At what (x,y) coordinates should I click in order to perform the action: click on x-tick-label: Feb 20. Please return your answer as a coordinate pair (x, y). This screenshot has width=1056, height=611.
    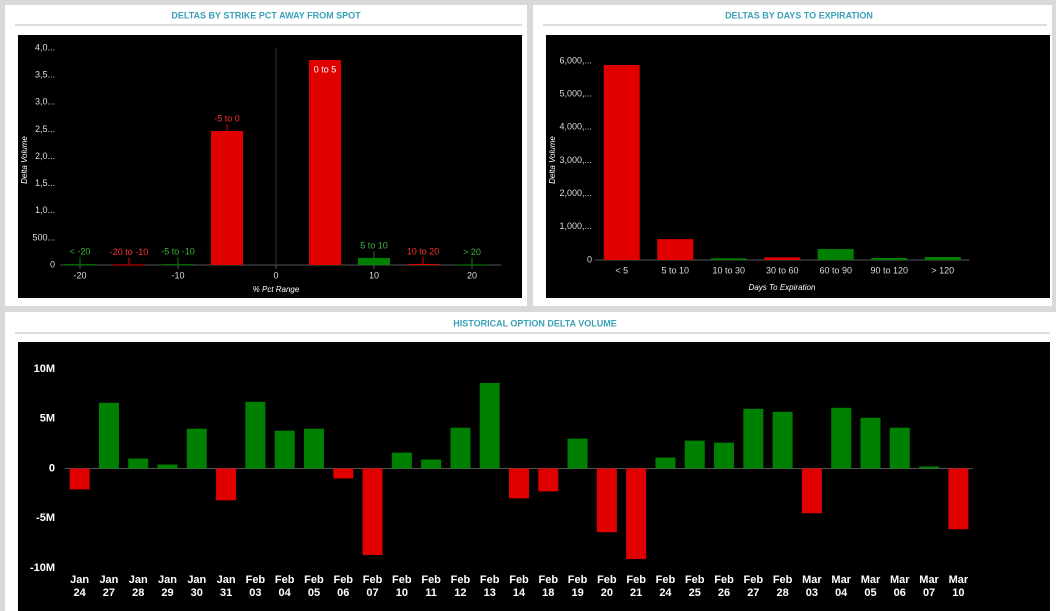
    Looking at the image, I should click on (607, 586).